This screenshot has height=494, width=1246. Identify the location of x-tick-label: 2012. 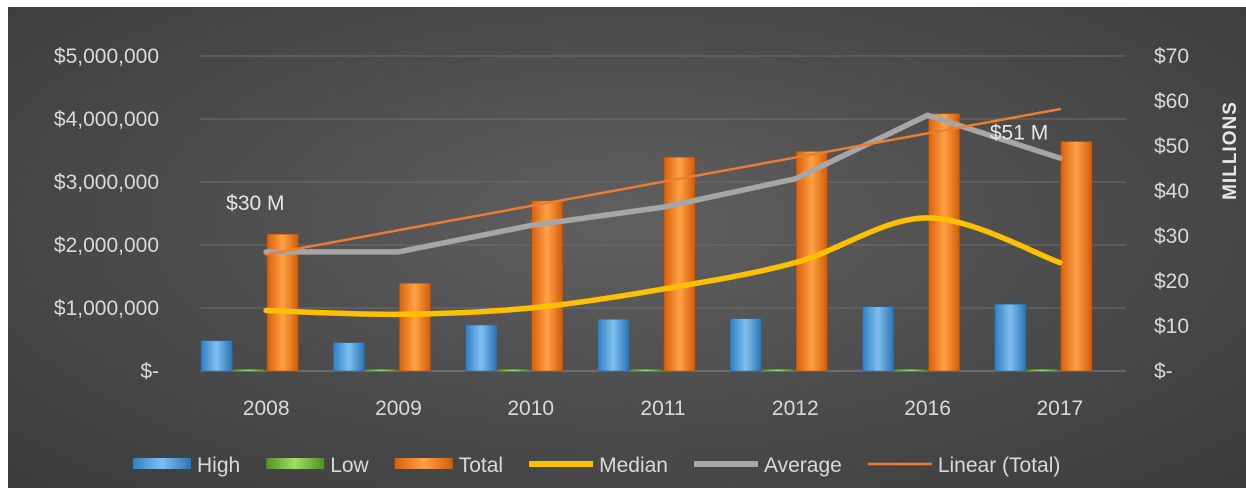
(795, 408).